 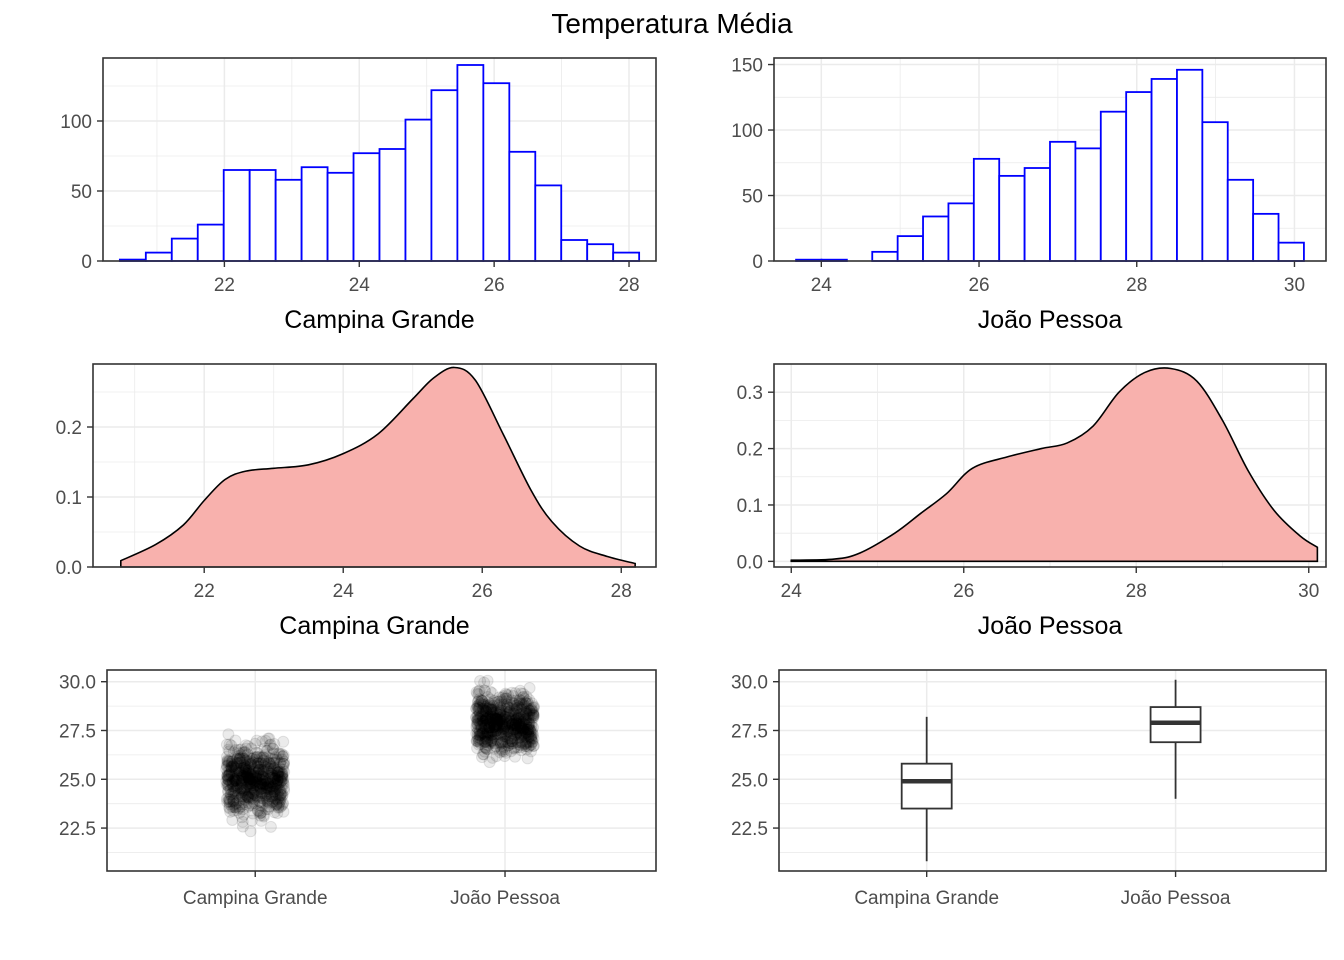 What do you see at coordinates (747, 66) in the screenshot?
I see `y-tick-label: 150` at bounding box center [747, 66].